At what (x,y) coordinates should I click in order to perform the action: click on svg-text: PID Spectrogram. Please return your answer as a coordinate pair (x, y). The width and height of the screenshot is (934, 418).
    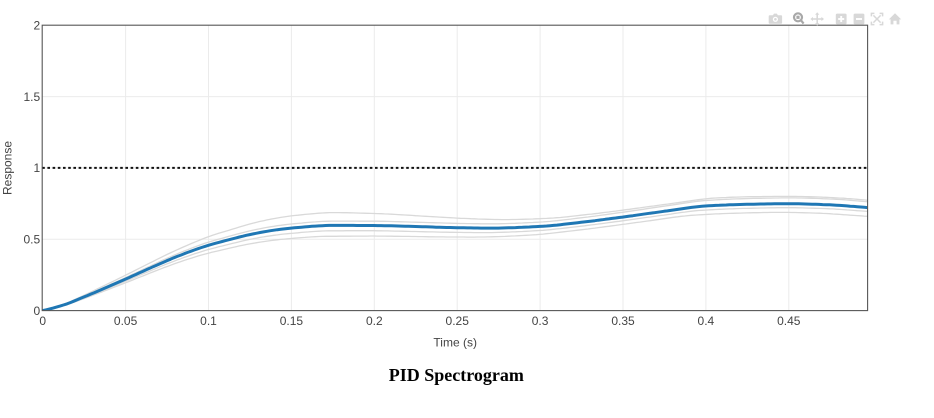
    Looking at the image, I should click on (456, 375).